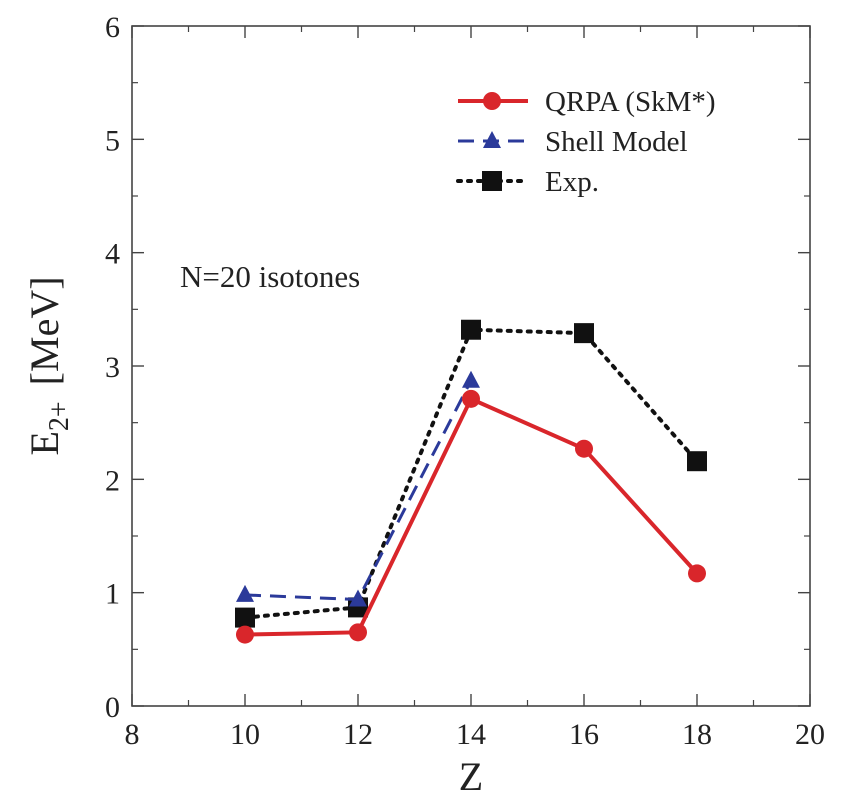  Describe the element at coordinates (44, 330) in the screenshot. I see `y-axis-label-unit: [MeV]` at that location.